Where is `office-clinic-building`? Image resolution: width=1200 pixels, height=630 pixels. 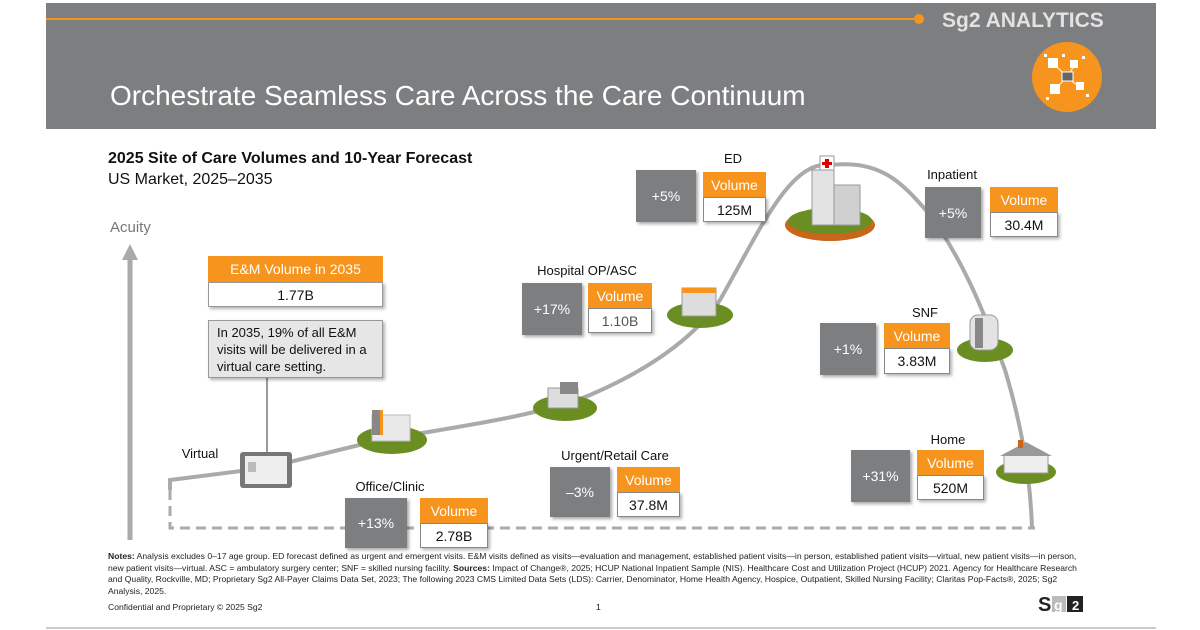
office-clinic-building is located at coordinates (392, 432).